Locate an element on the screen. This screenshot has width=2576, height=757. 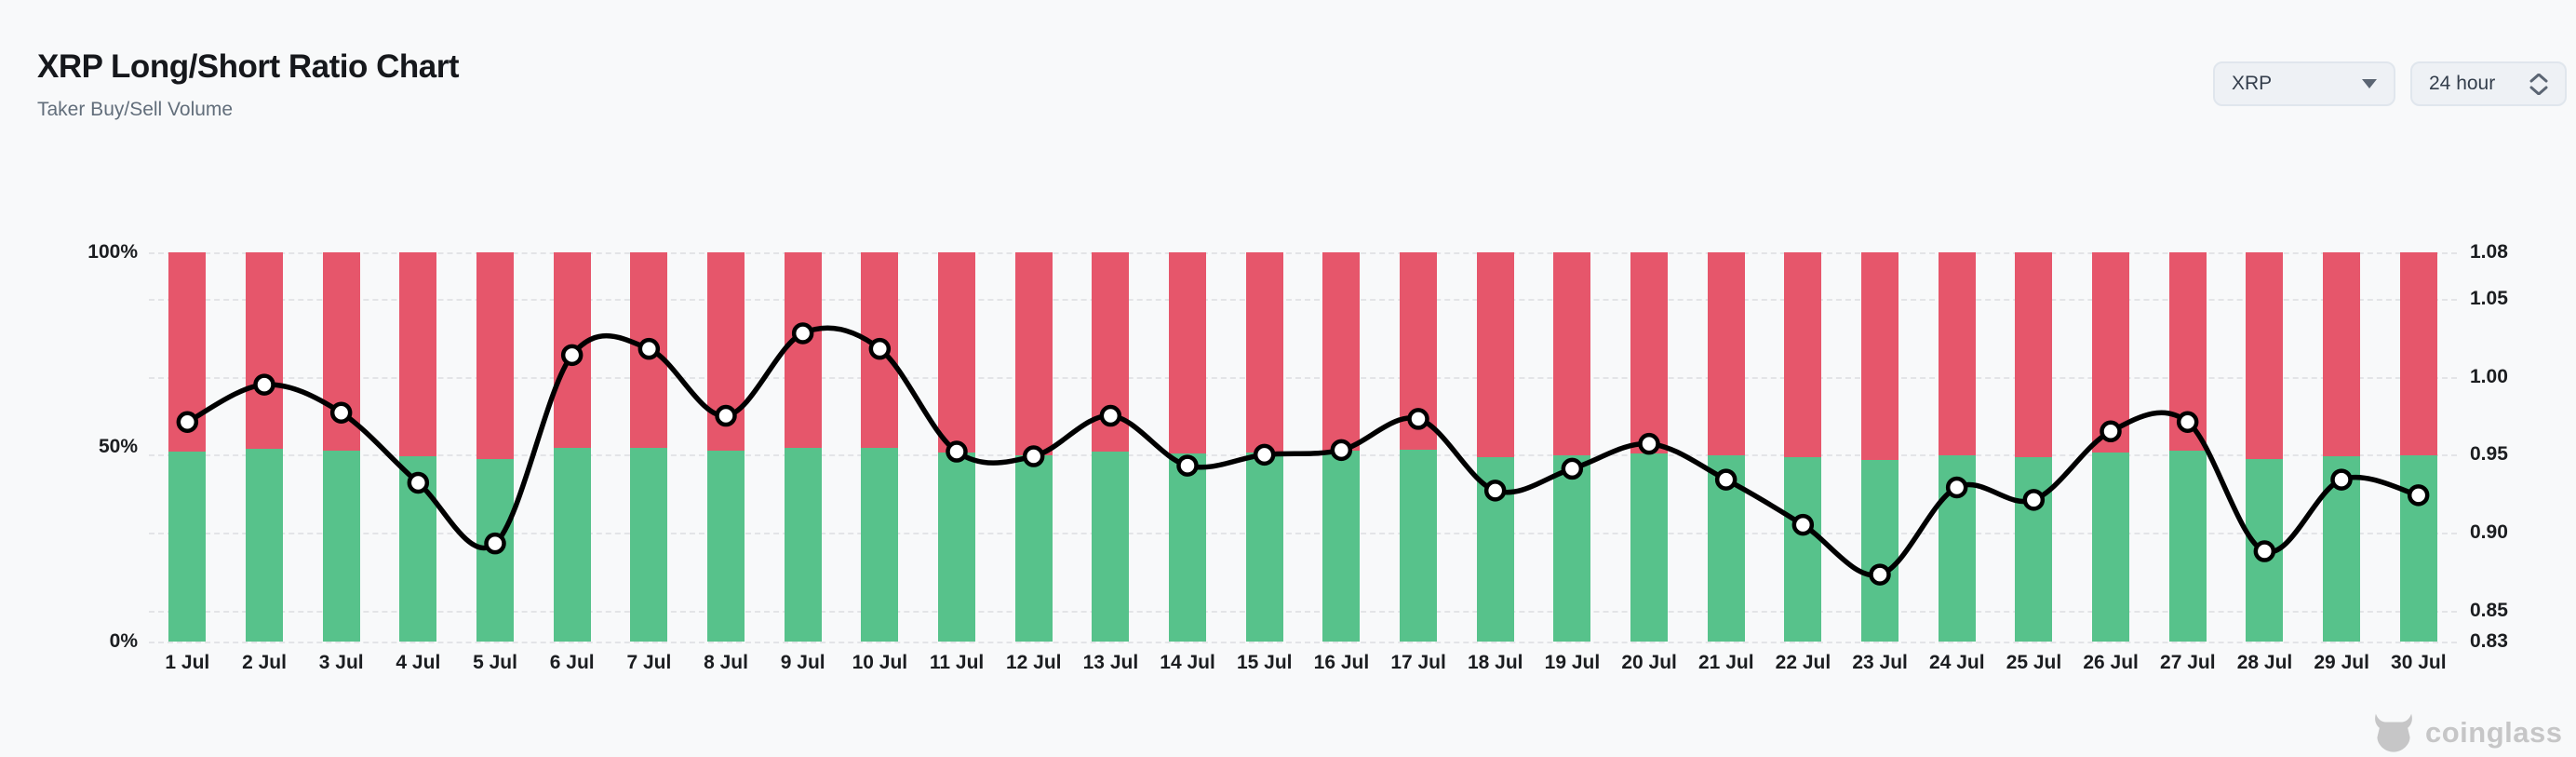
x-axis-label: 25 Jul is located at coordinates (2034, 662).